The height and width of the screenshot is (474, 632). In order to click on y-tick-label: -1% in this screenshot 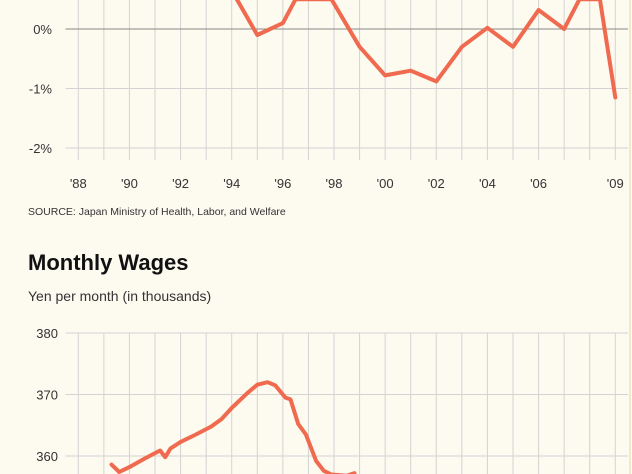, I will do `click(41, 89)`.